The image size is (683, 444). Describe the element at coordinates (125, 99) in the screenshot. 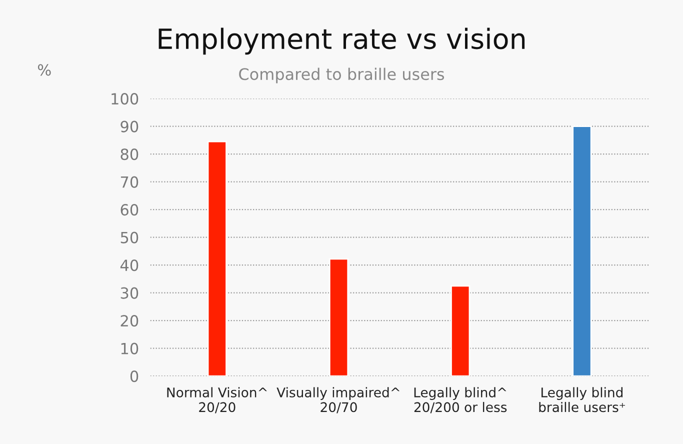

I see `y-tick-label: 100` at that location.